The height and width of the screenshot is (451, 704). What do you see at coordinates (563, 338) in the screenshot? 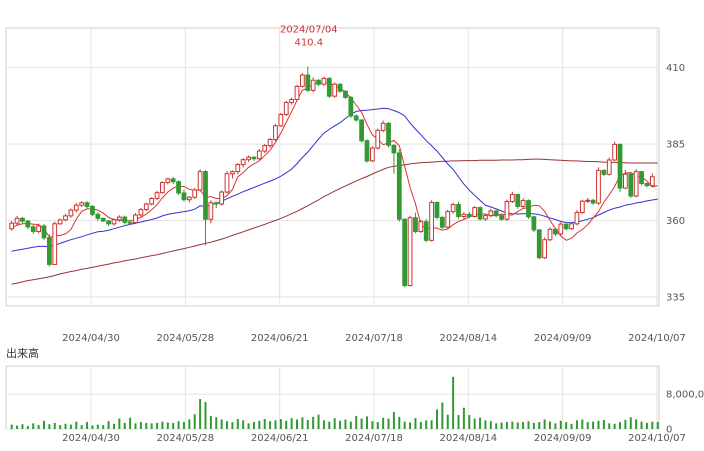
I see `date-tick-label: 2024/09/09` at bounding box center [563, 338].